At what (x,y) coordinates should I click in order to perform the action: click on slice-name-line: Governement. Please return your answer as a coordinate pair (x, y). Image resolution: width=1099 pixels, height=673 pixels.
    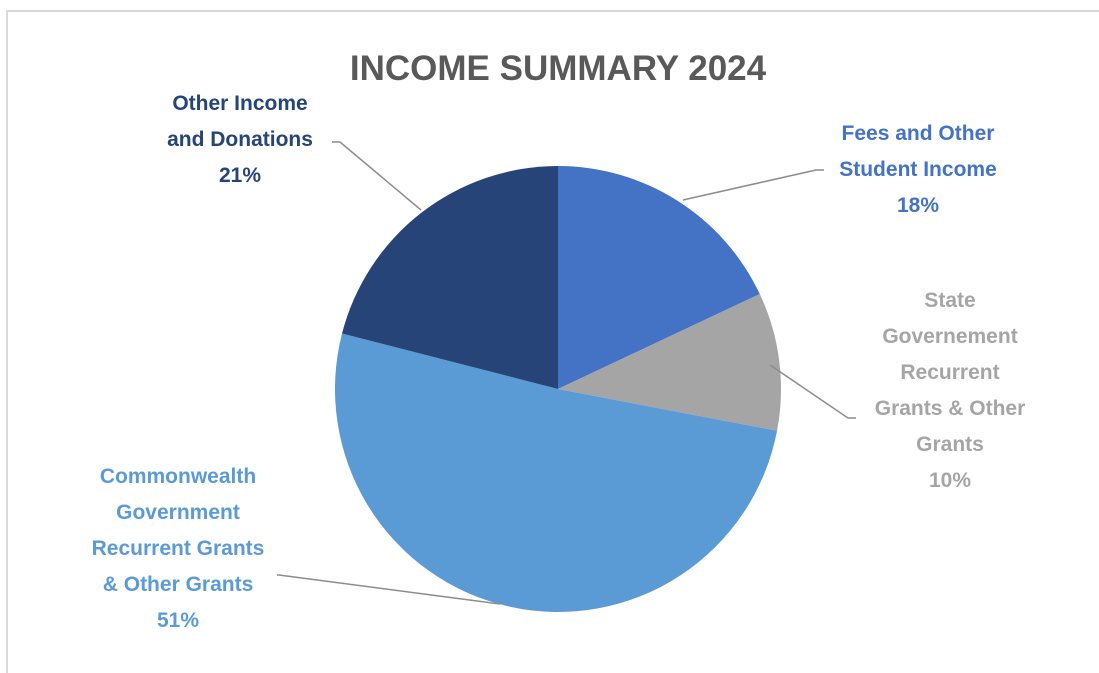
    Looking at the image, I should click on (949, 336).